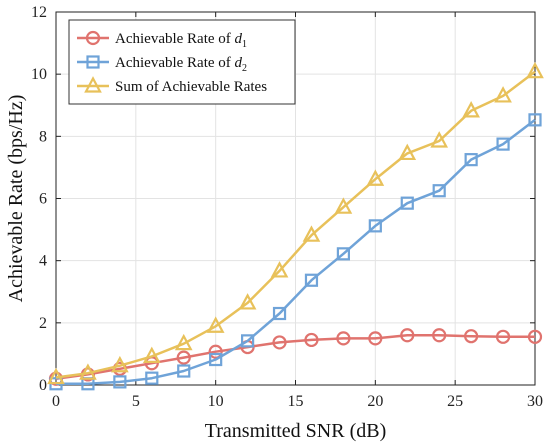 The height and width of the screenshot is (445, 550). Describe the element at coordinates (296, 431) in the screenshot. I see `x-axis-title: Transmitted SNR (dB)` at that location.